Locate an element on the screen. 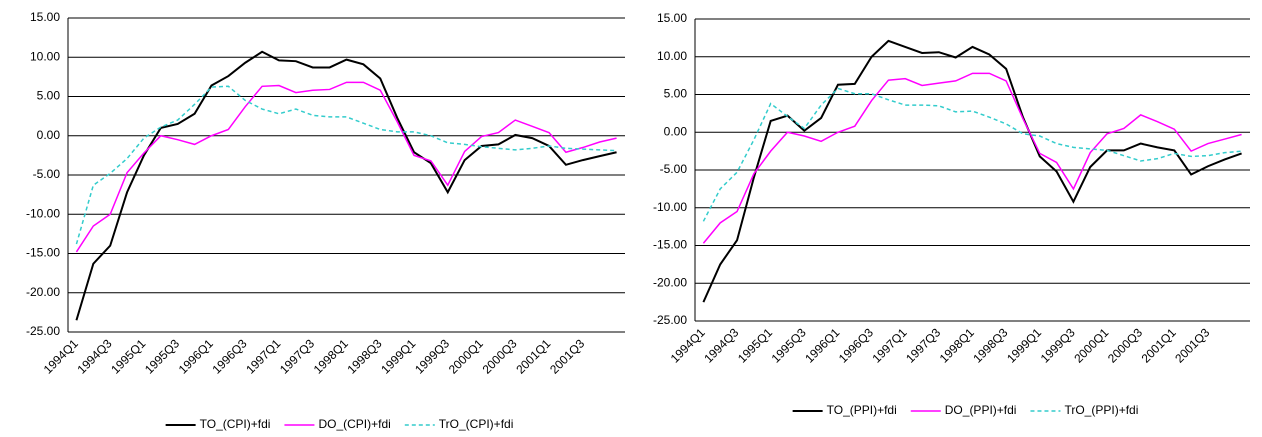  legend-label: TO_(CPI)+fdi is located at coordinates (235, 424).